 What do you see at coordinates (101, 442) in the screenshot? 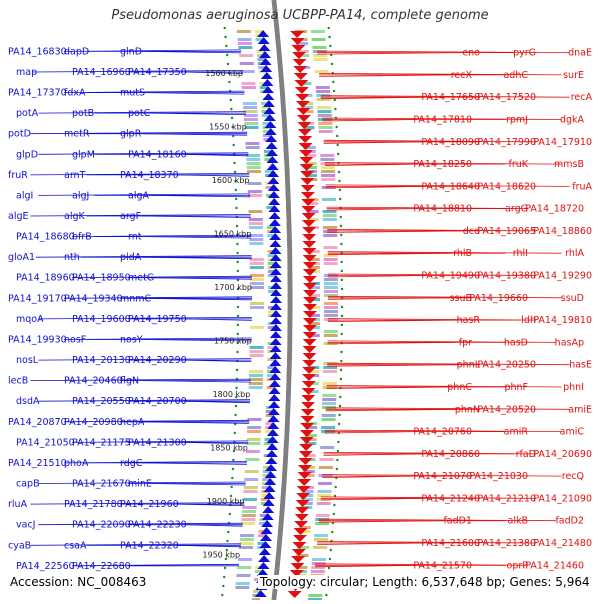
I see `gene-label: PA14_21175` at bounding box center [101, 442].